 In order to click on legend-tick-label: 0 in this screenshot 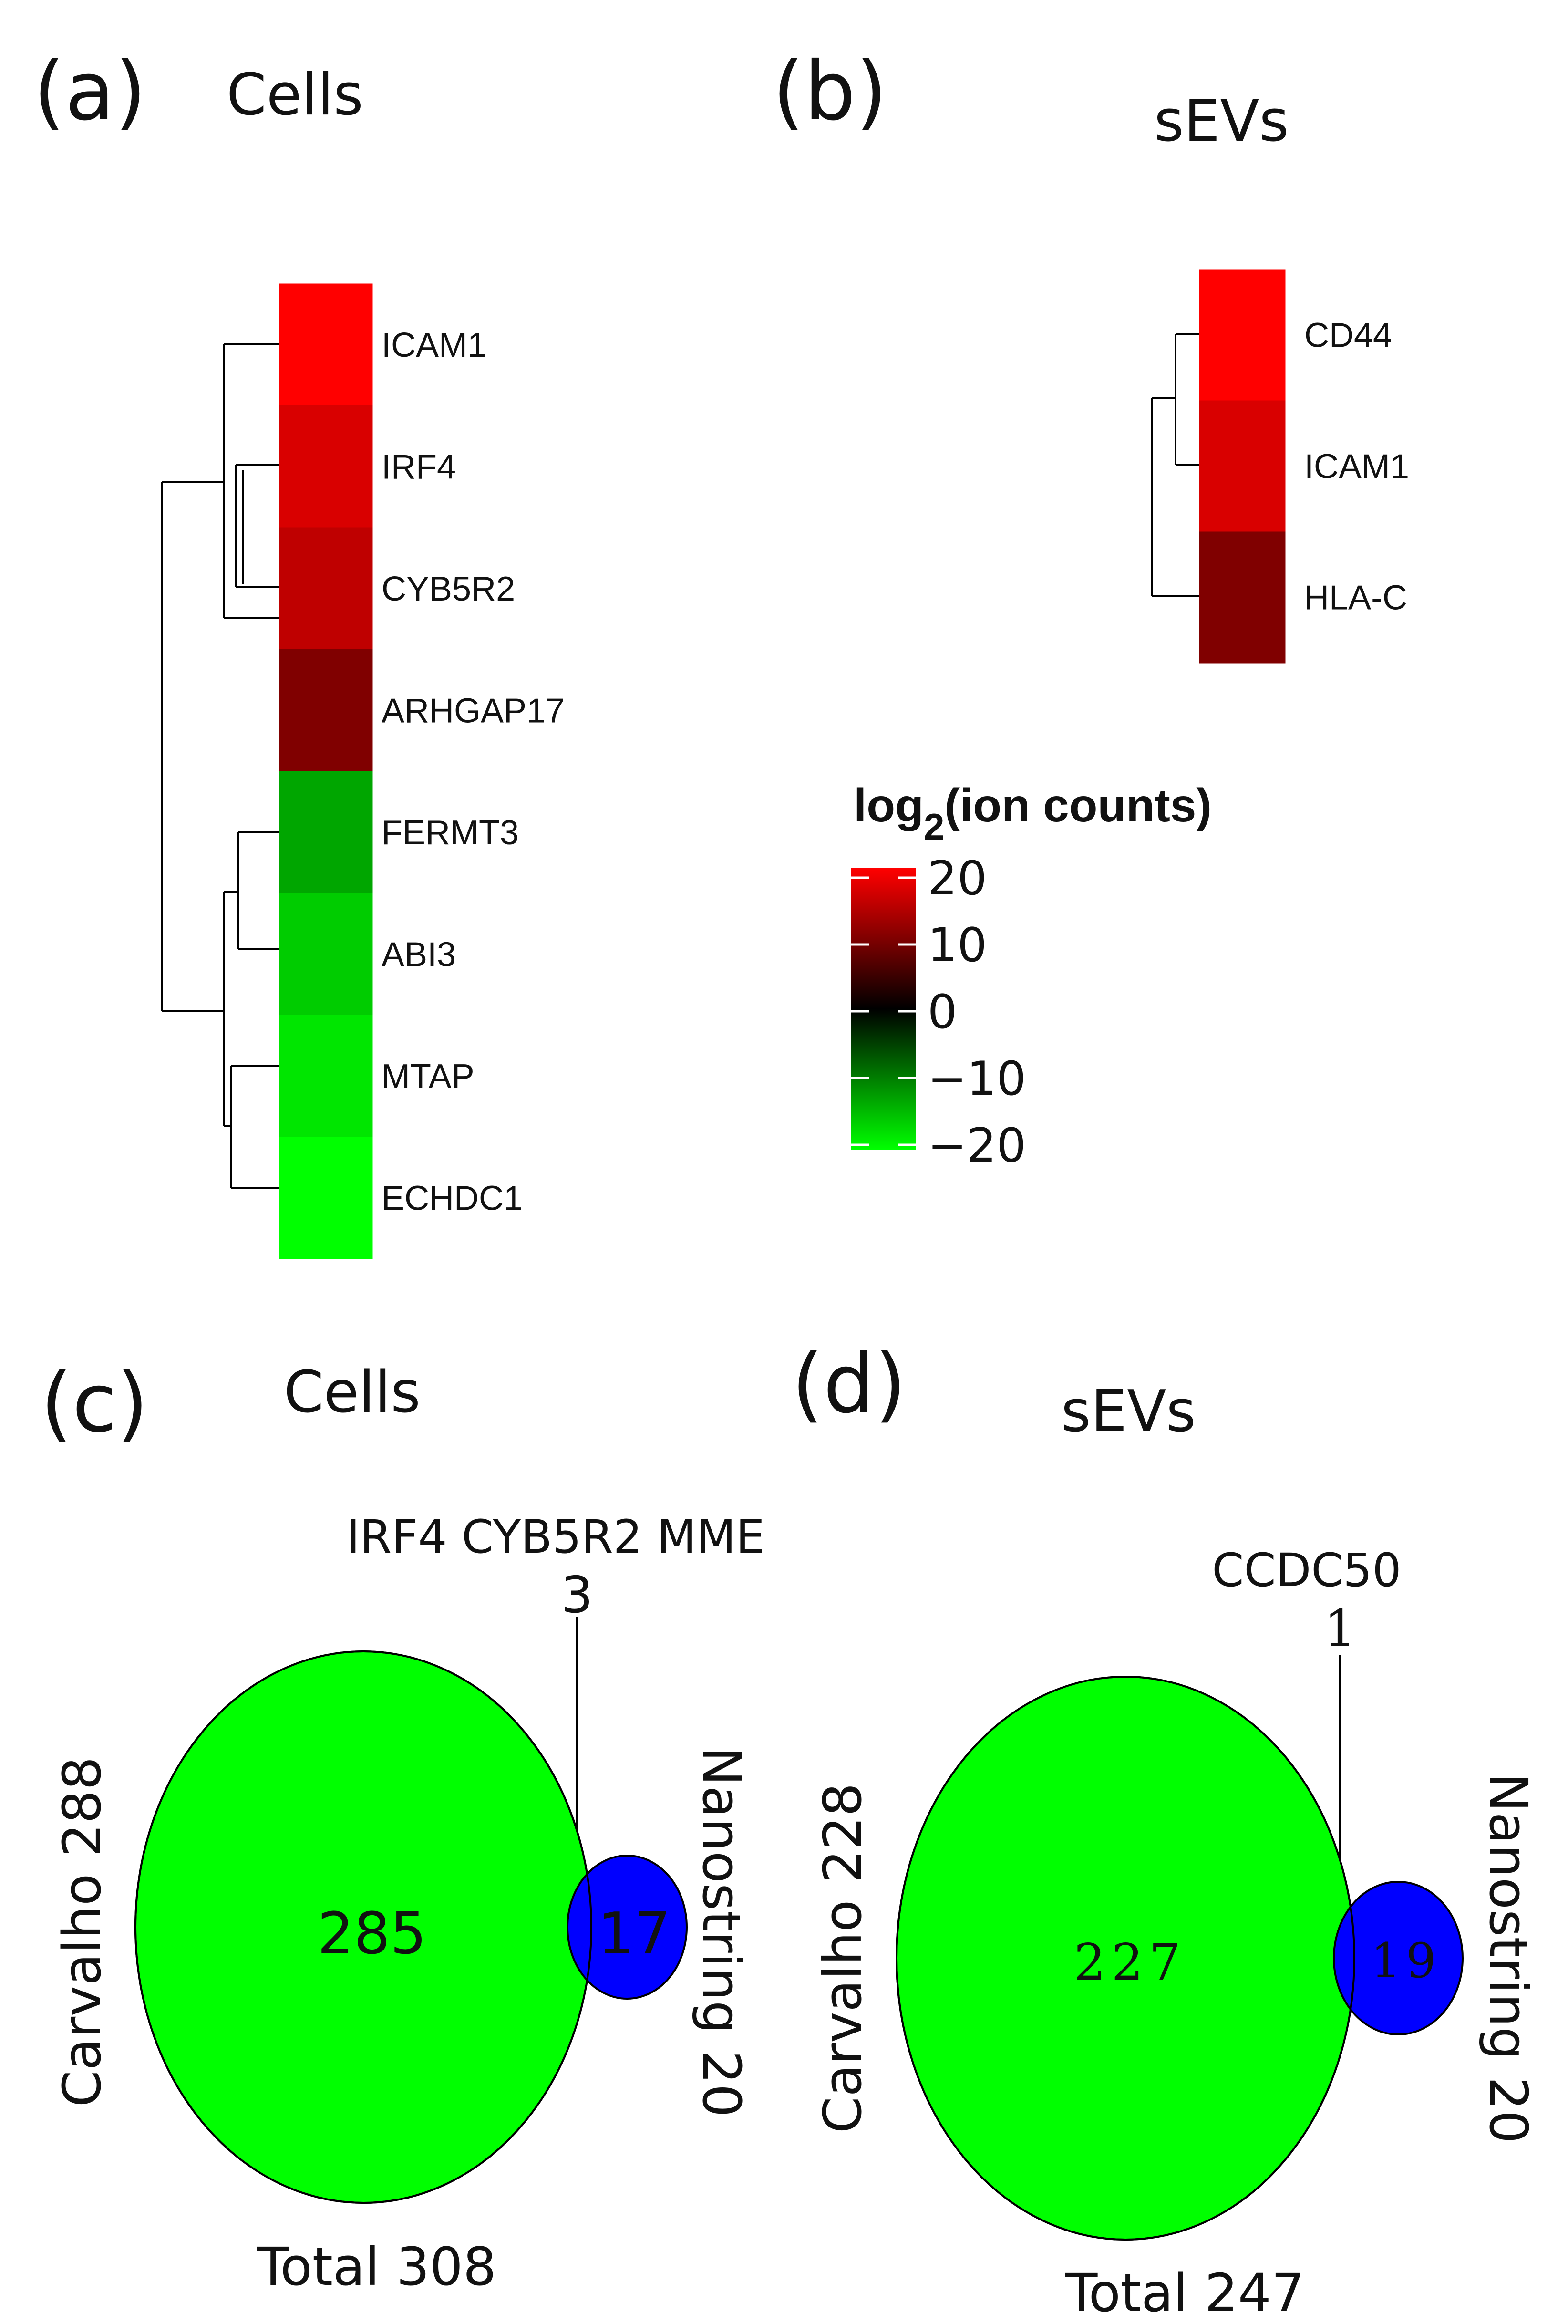, I will do `click(942, 1012)`.